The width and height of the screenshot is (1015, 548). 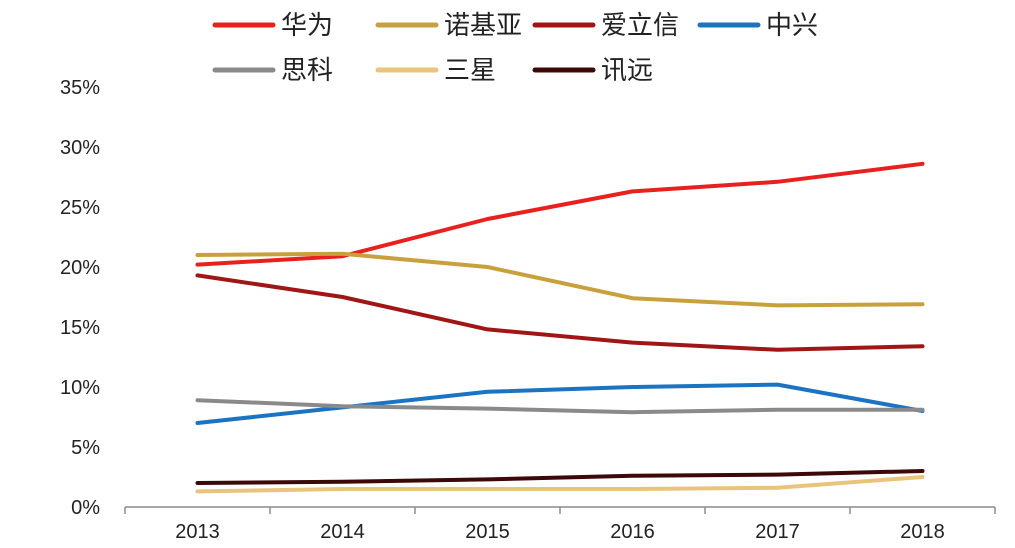 What do you see at coordinates (272, 26) in the screenshot?
I see `legend-item: 华为` at bounding box center [272, 26].